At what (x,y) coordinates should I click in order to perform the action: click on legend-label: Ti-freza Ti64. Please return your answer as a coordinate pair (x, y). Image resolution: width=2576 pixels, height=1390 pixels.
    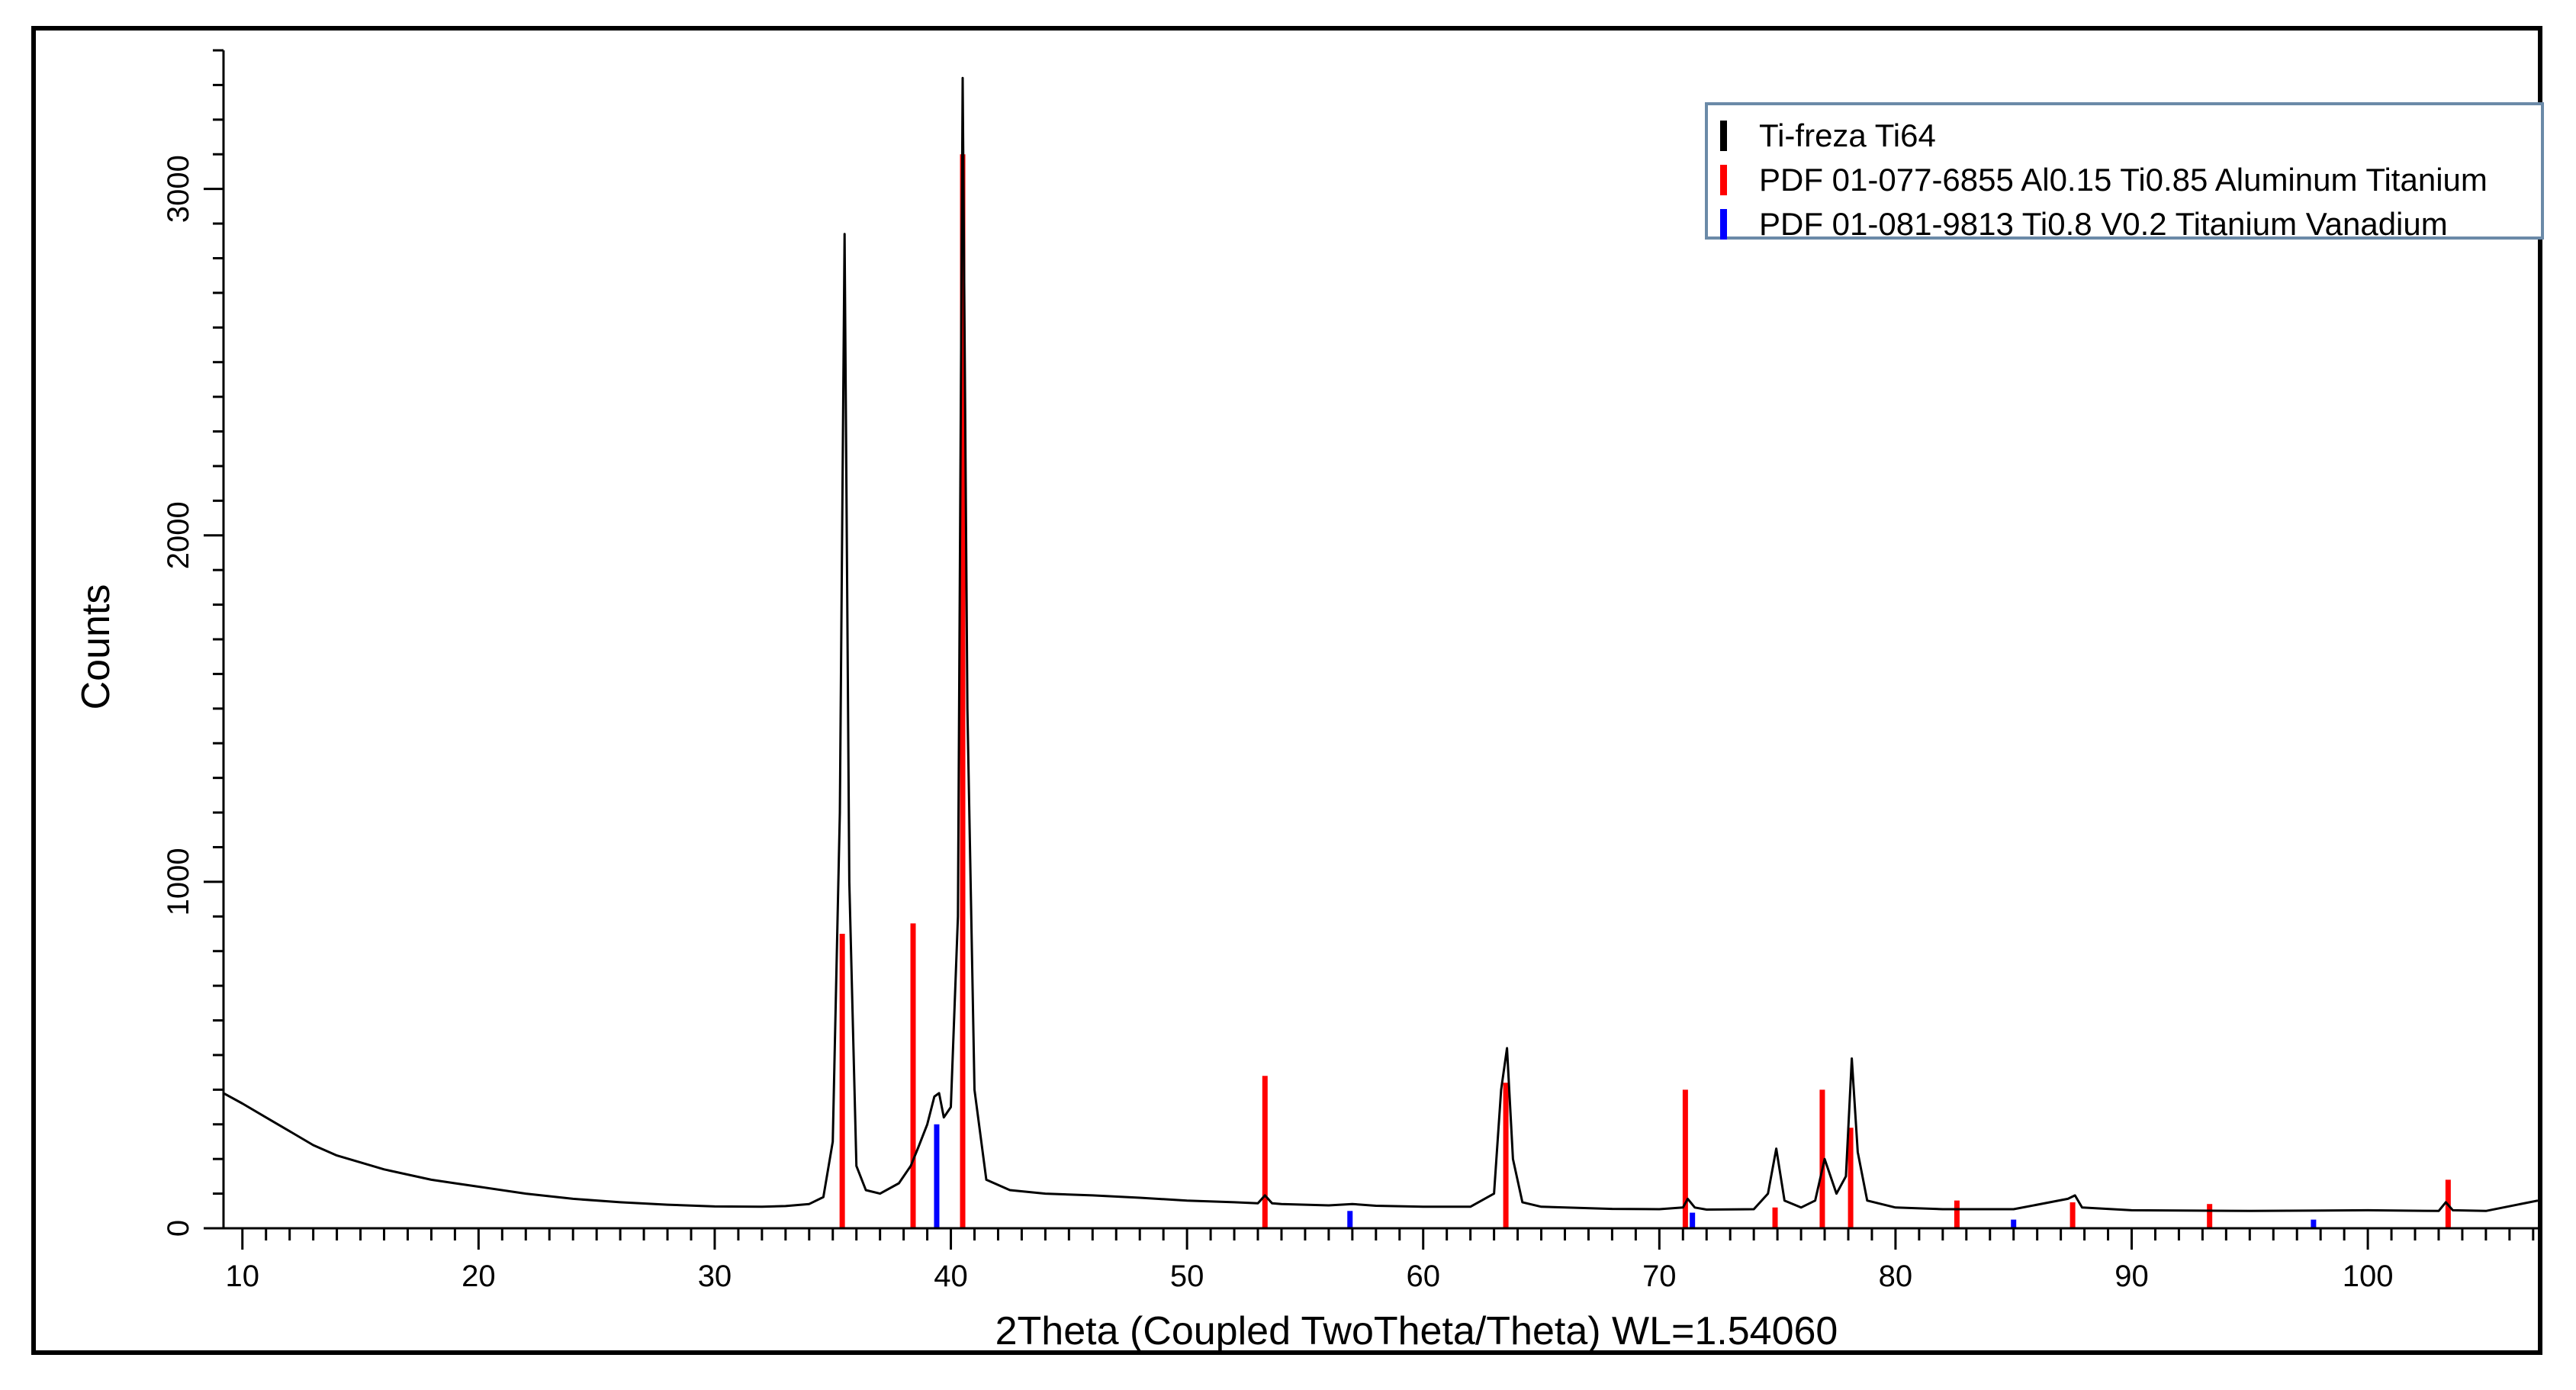
    Looking at the image, I should click on (1848, 135).